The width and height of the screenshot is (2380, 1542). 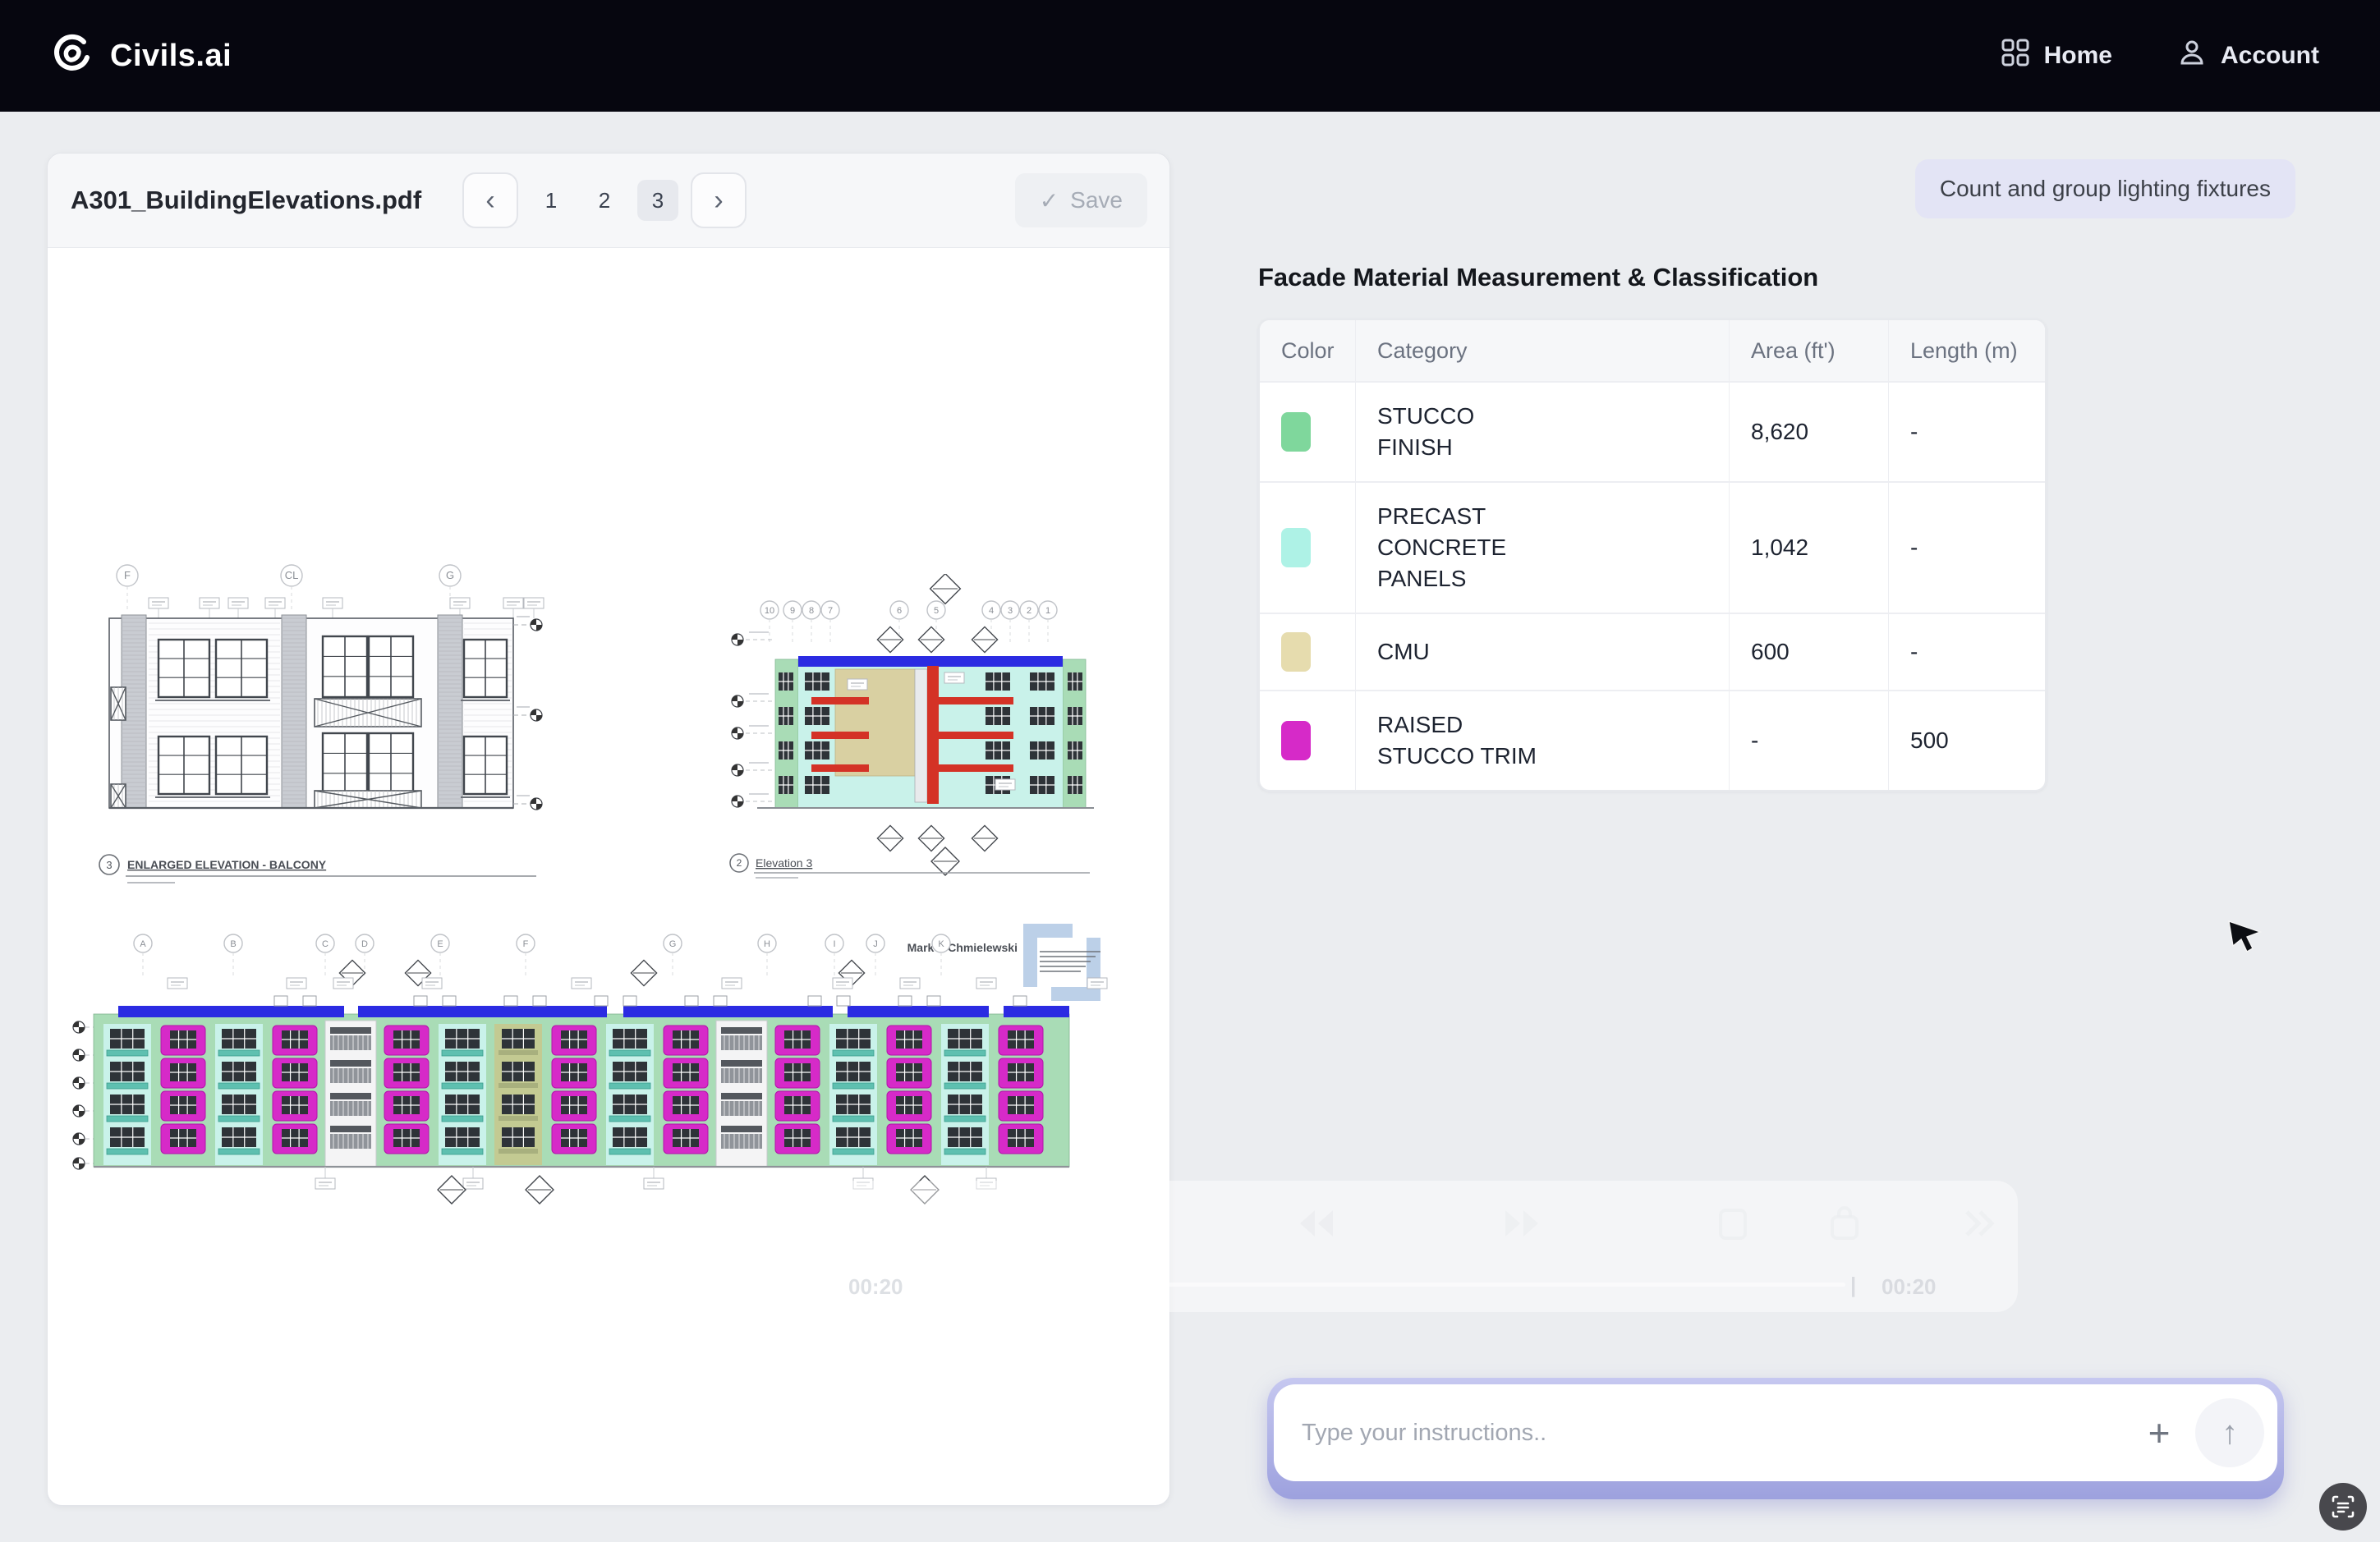 I want to click on area-cell: -, so click(x=1808, y=740).